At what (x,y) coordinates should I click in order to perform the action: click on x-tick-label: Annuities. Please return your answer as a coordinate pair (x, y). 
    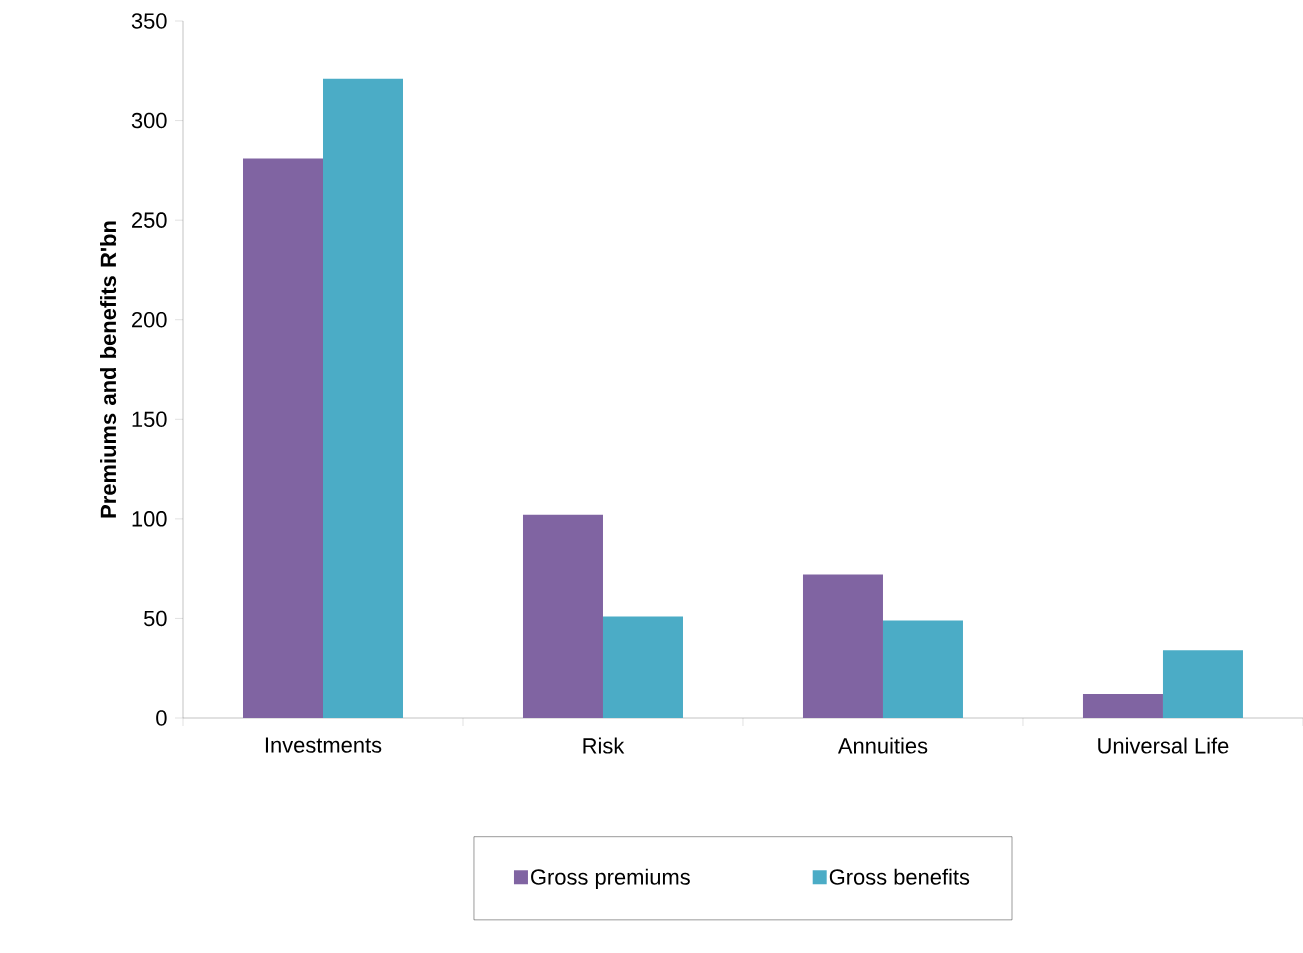
    Looking at the image, I should click on (882, 745).